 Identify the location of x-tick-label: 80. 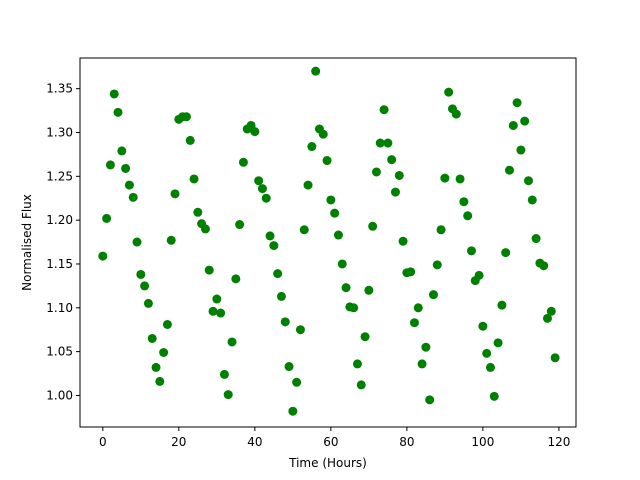
(406, 442).